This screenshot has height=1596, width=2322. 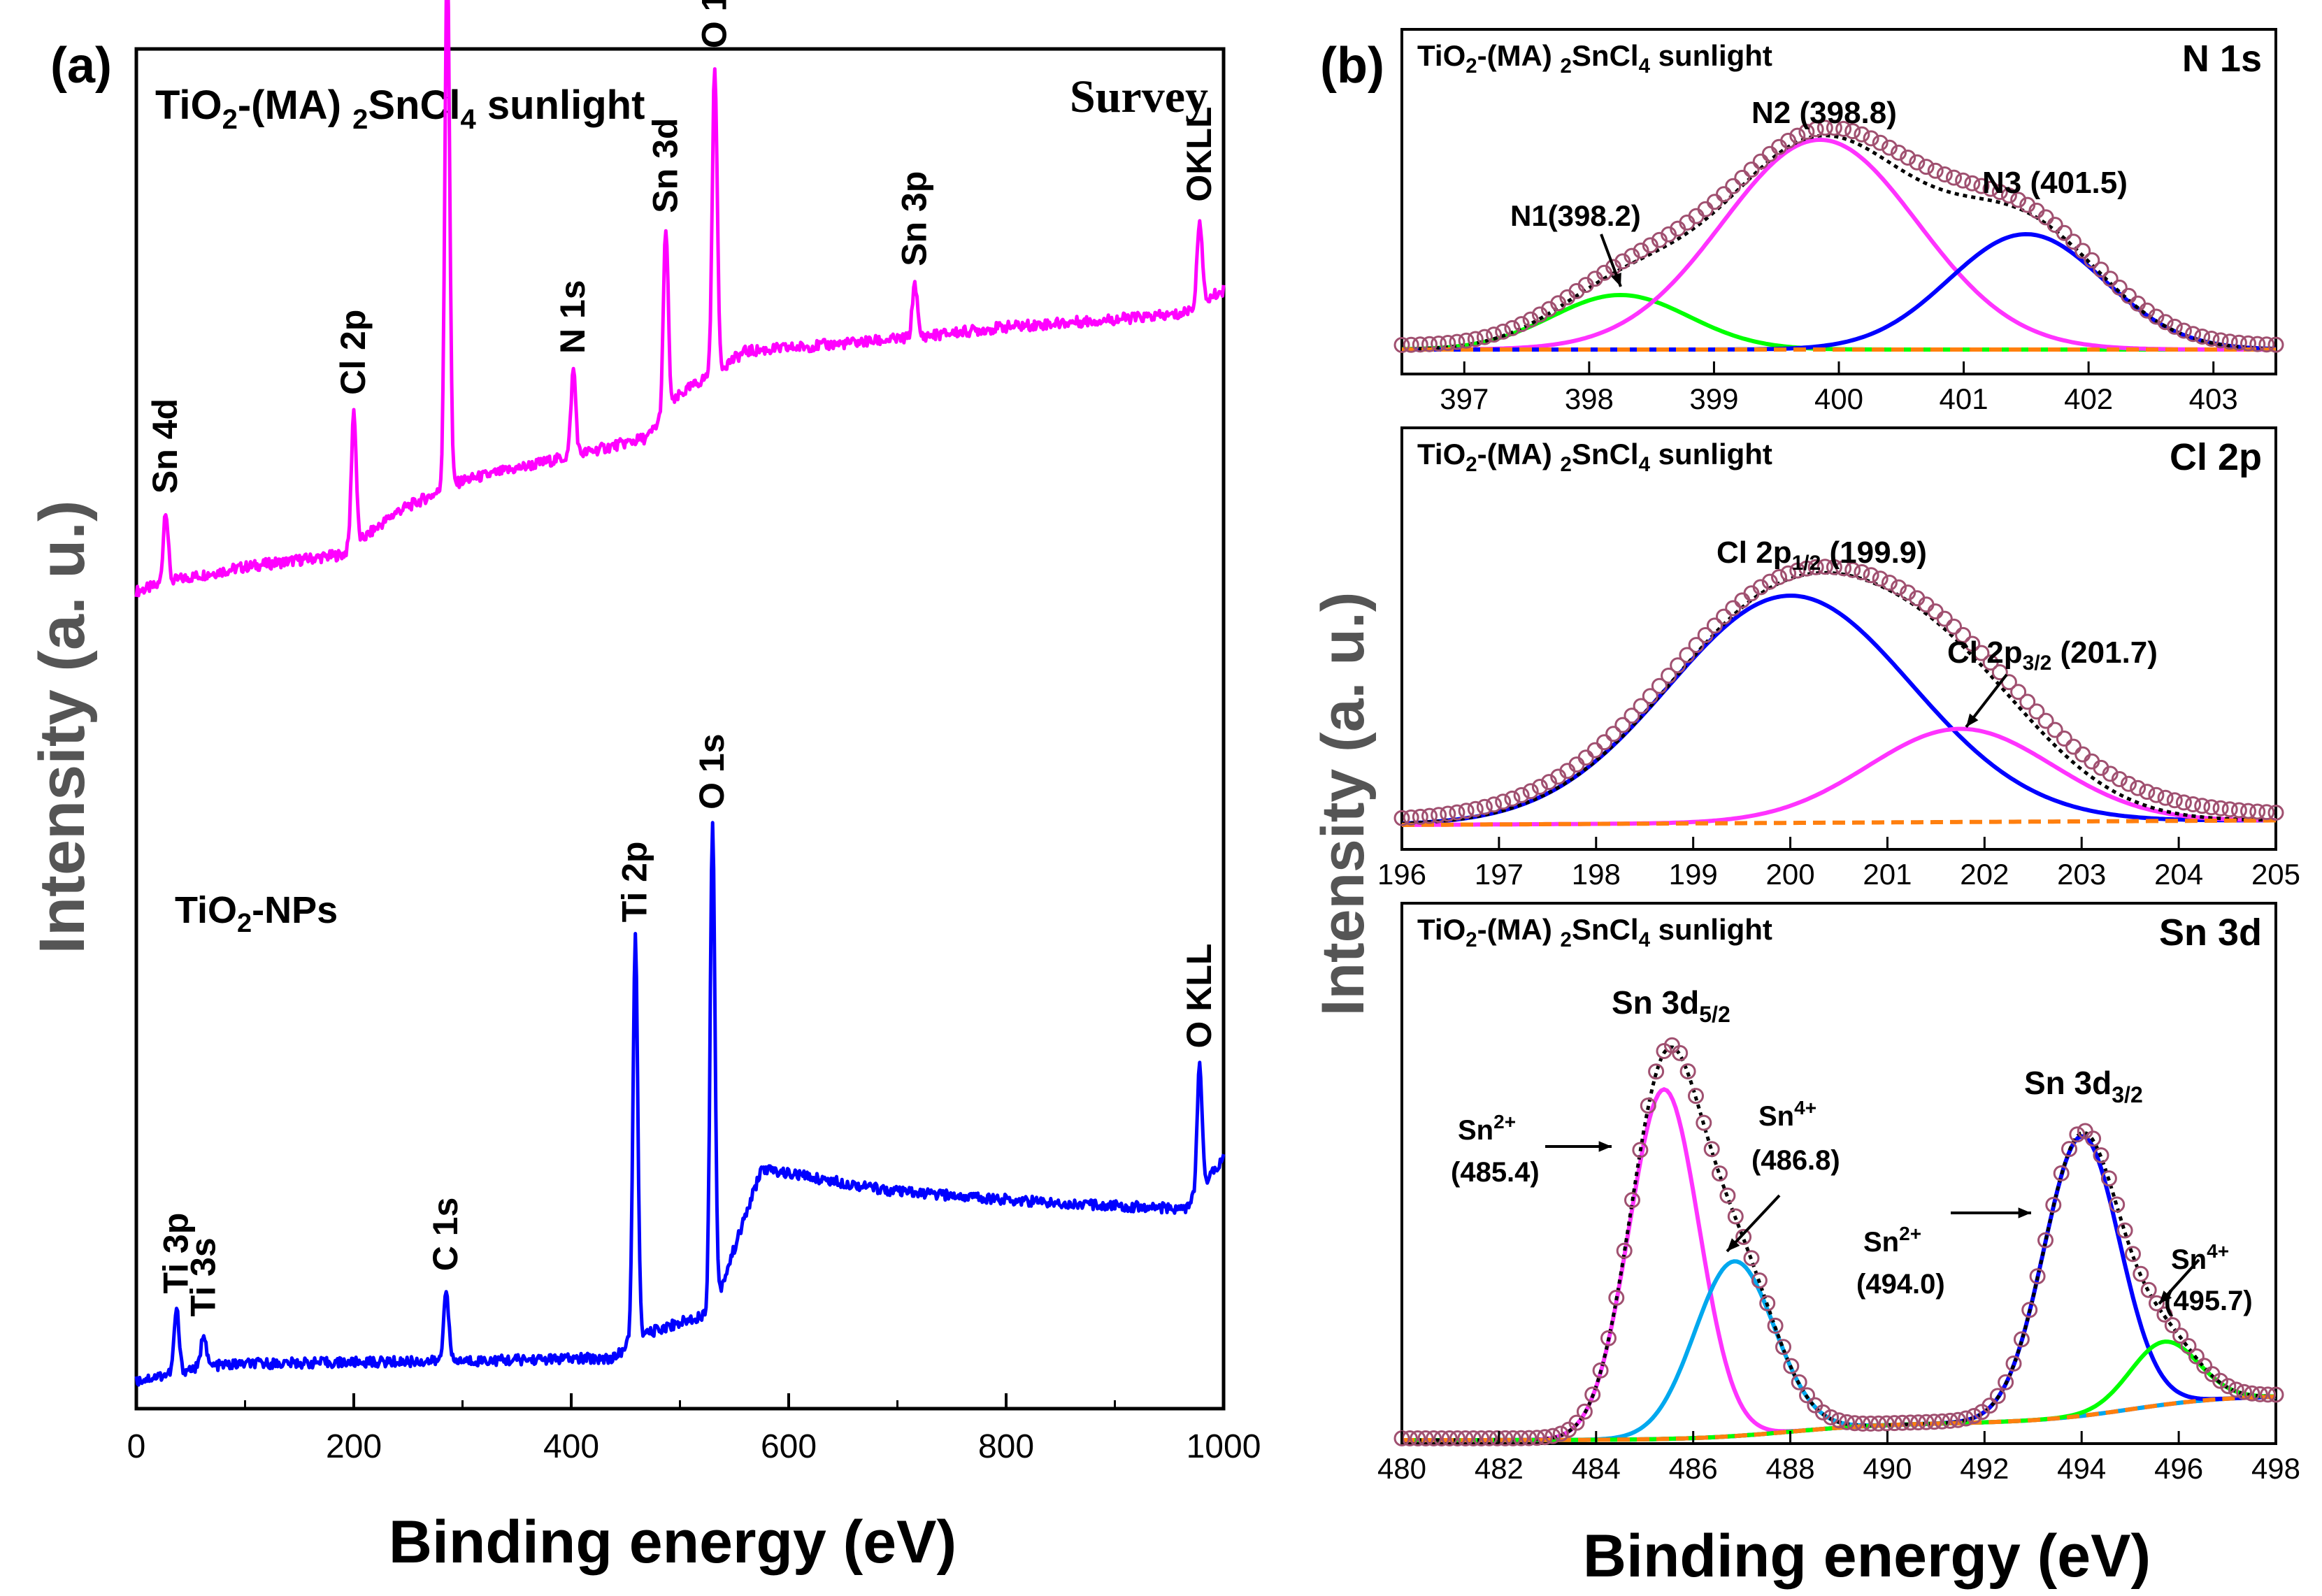 What do you see at coordinates (914, 218) in the screenshot?
I see `survey-peak-label-0-6: Sn 3p` at bounding box center [914, 218].